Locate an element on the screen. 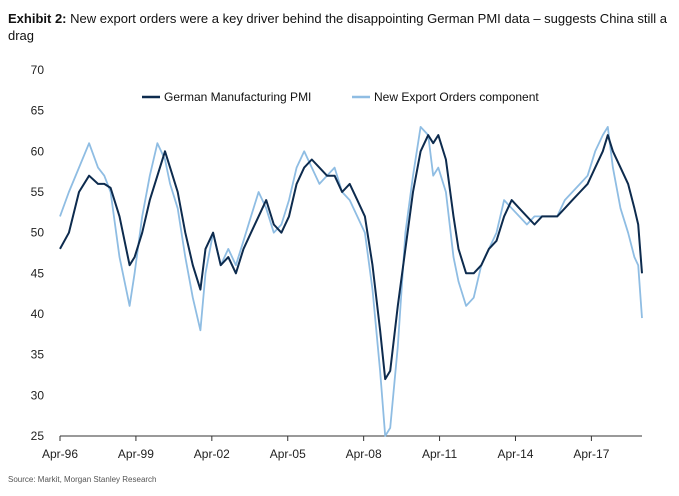 The height and width of the screenshot is (496, 679). x-tick-label: Apr-02 is located at coordinates (212, 454).